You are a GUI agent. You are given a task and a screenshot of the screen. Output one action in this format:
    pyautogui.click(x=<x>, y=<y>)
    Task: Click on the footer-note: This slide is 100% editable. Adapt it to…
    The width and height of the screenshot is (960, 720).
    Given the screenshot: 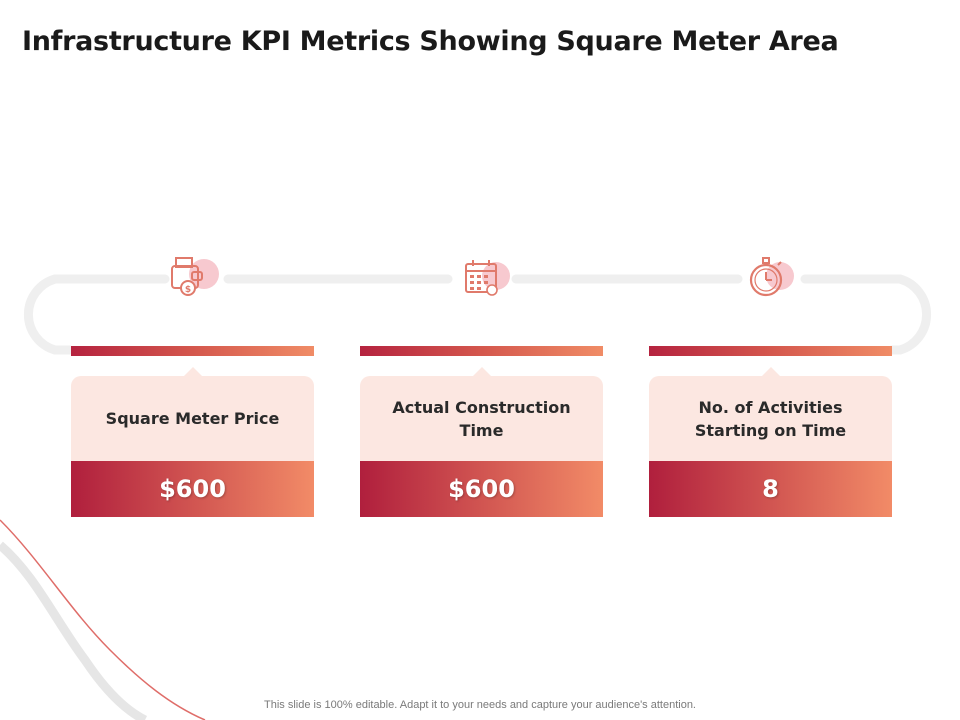 What is the action you would take?
    pyautogui.click(x=480, y=705)
    